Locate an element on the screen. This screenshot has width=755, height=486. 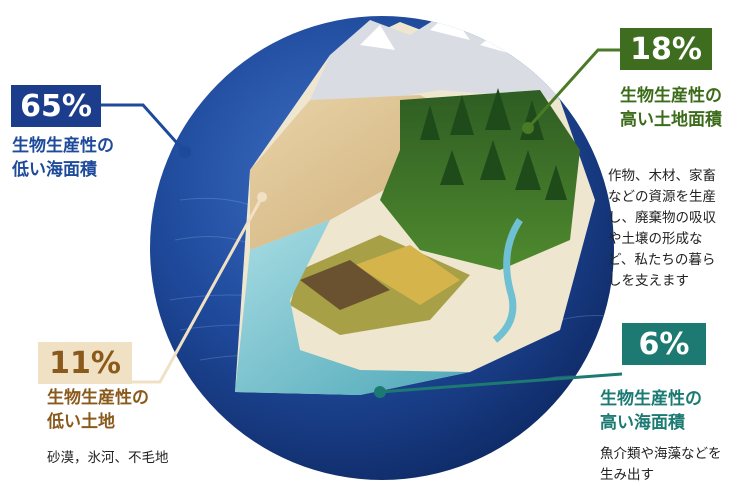
description-line: しを支えます is located at coordinates (648, 281).